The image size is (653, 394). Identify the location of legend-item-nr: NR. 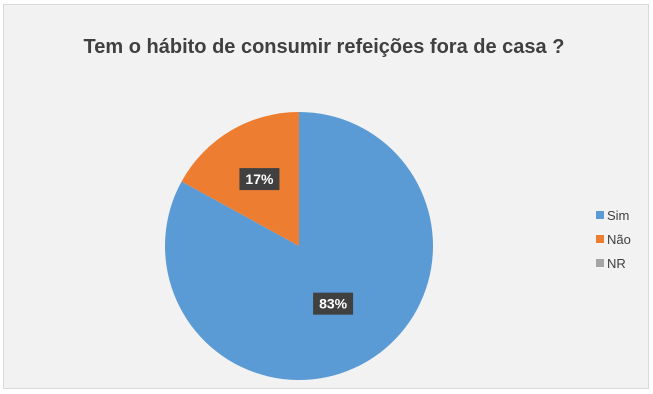
(613, 263).